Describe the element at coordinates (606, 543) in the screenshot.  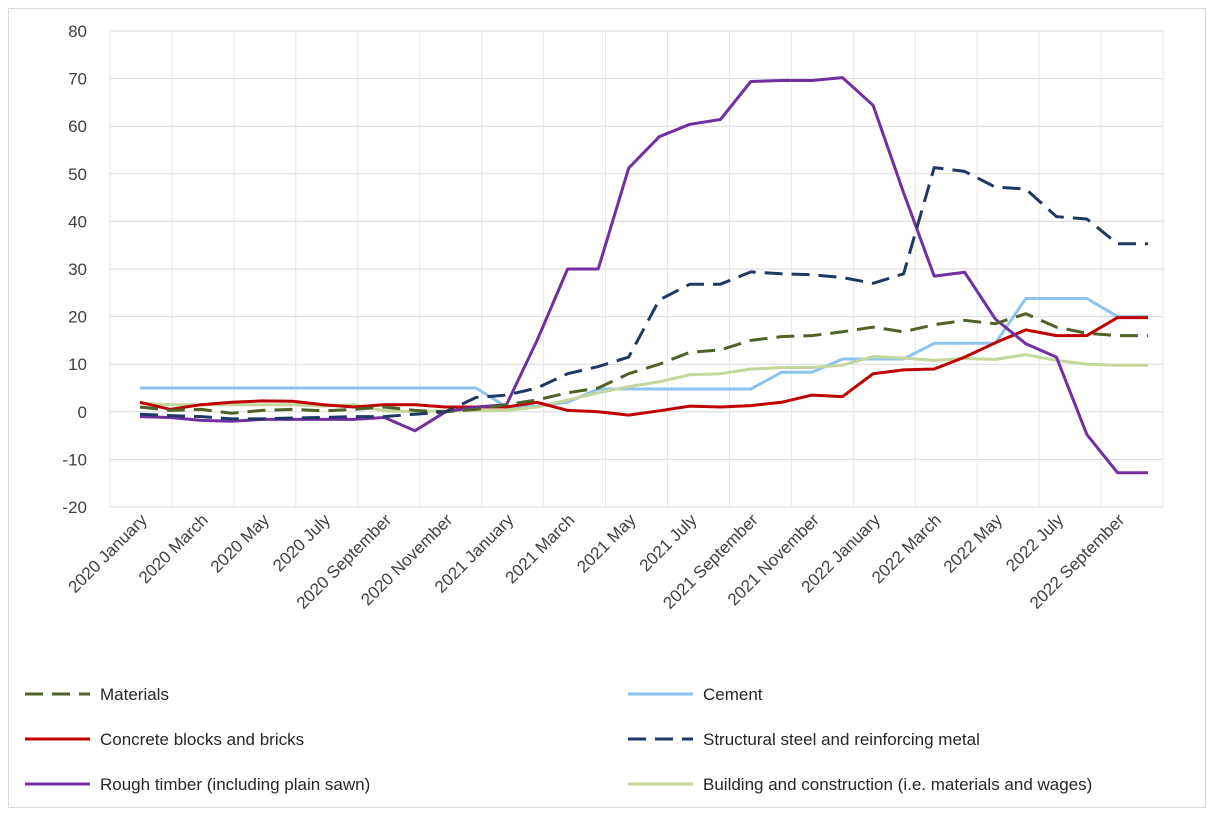
I see `x-tick-label: 2021 May` at that location.